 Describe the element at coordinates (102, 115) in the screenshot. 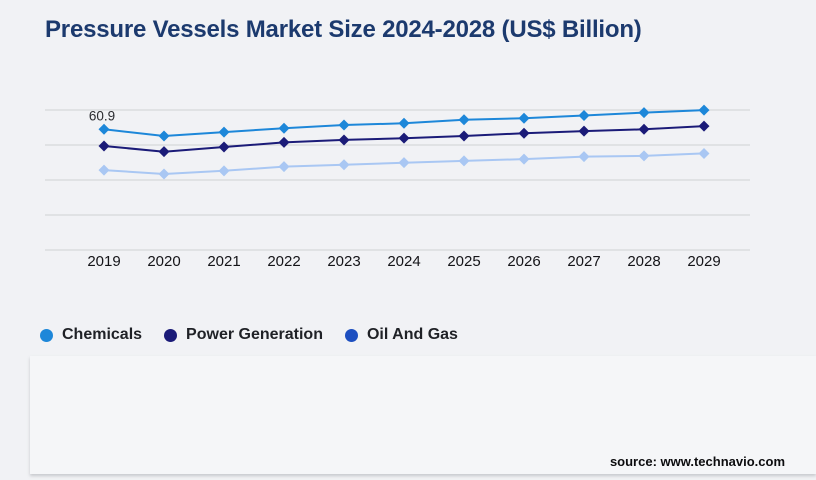

I see `first-point-data-label: 60.9` at that location.